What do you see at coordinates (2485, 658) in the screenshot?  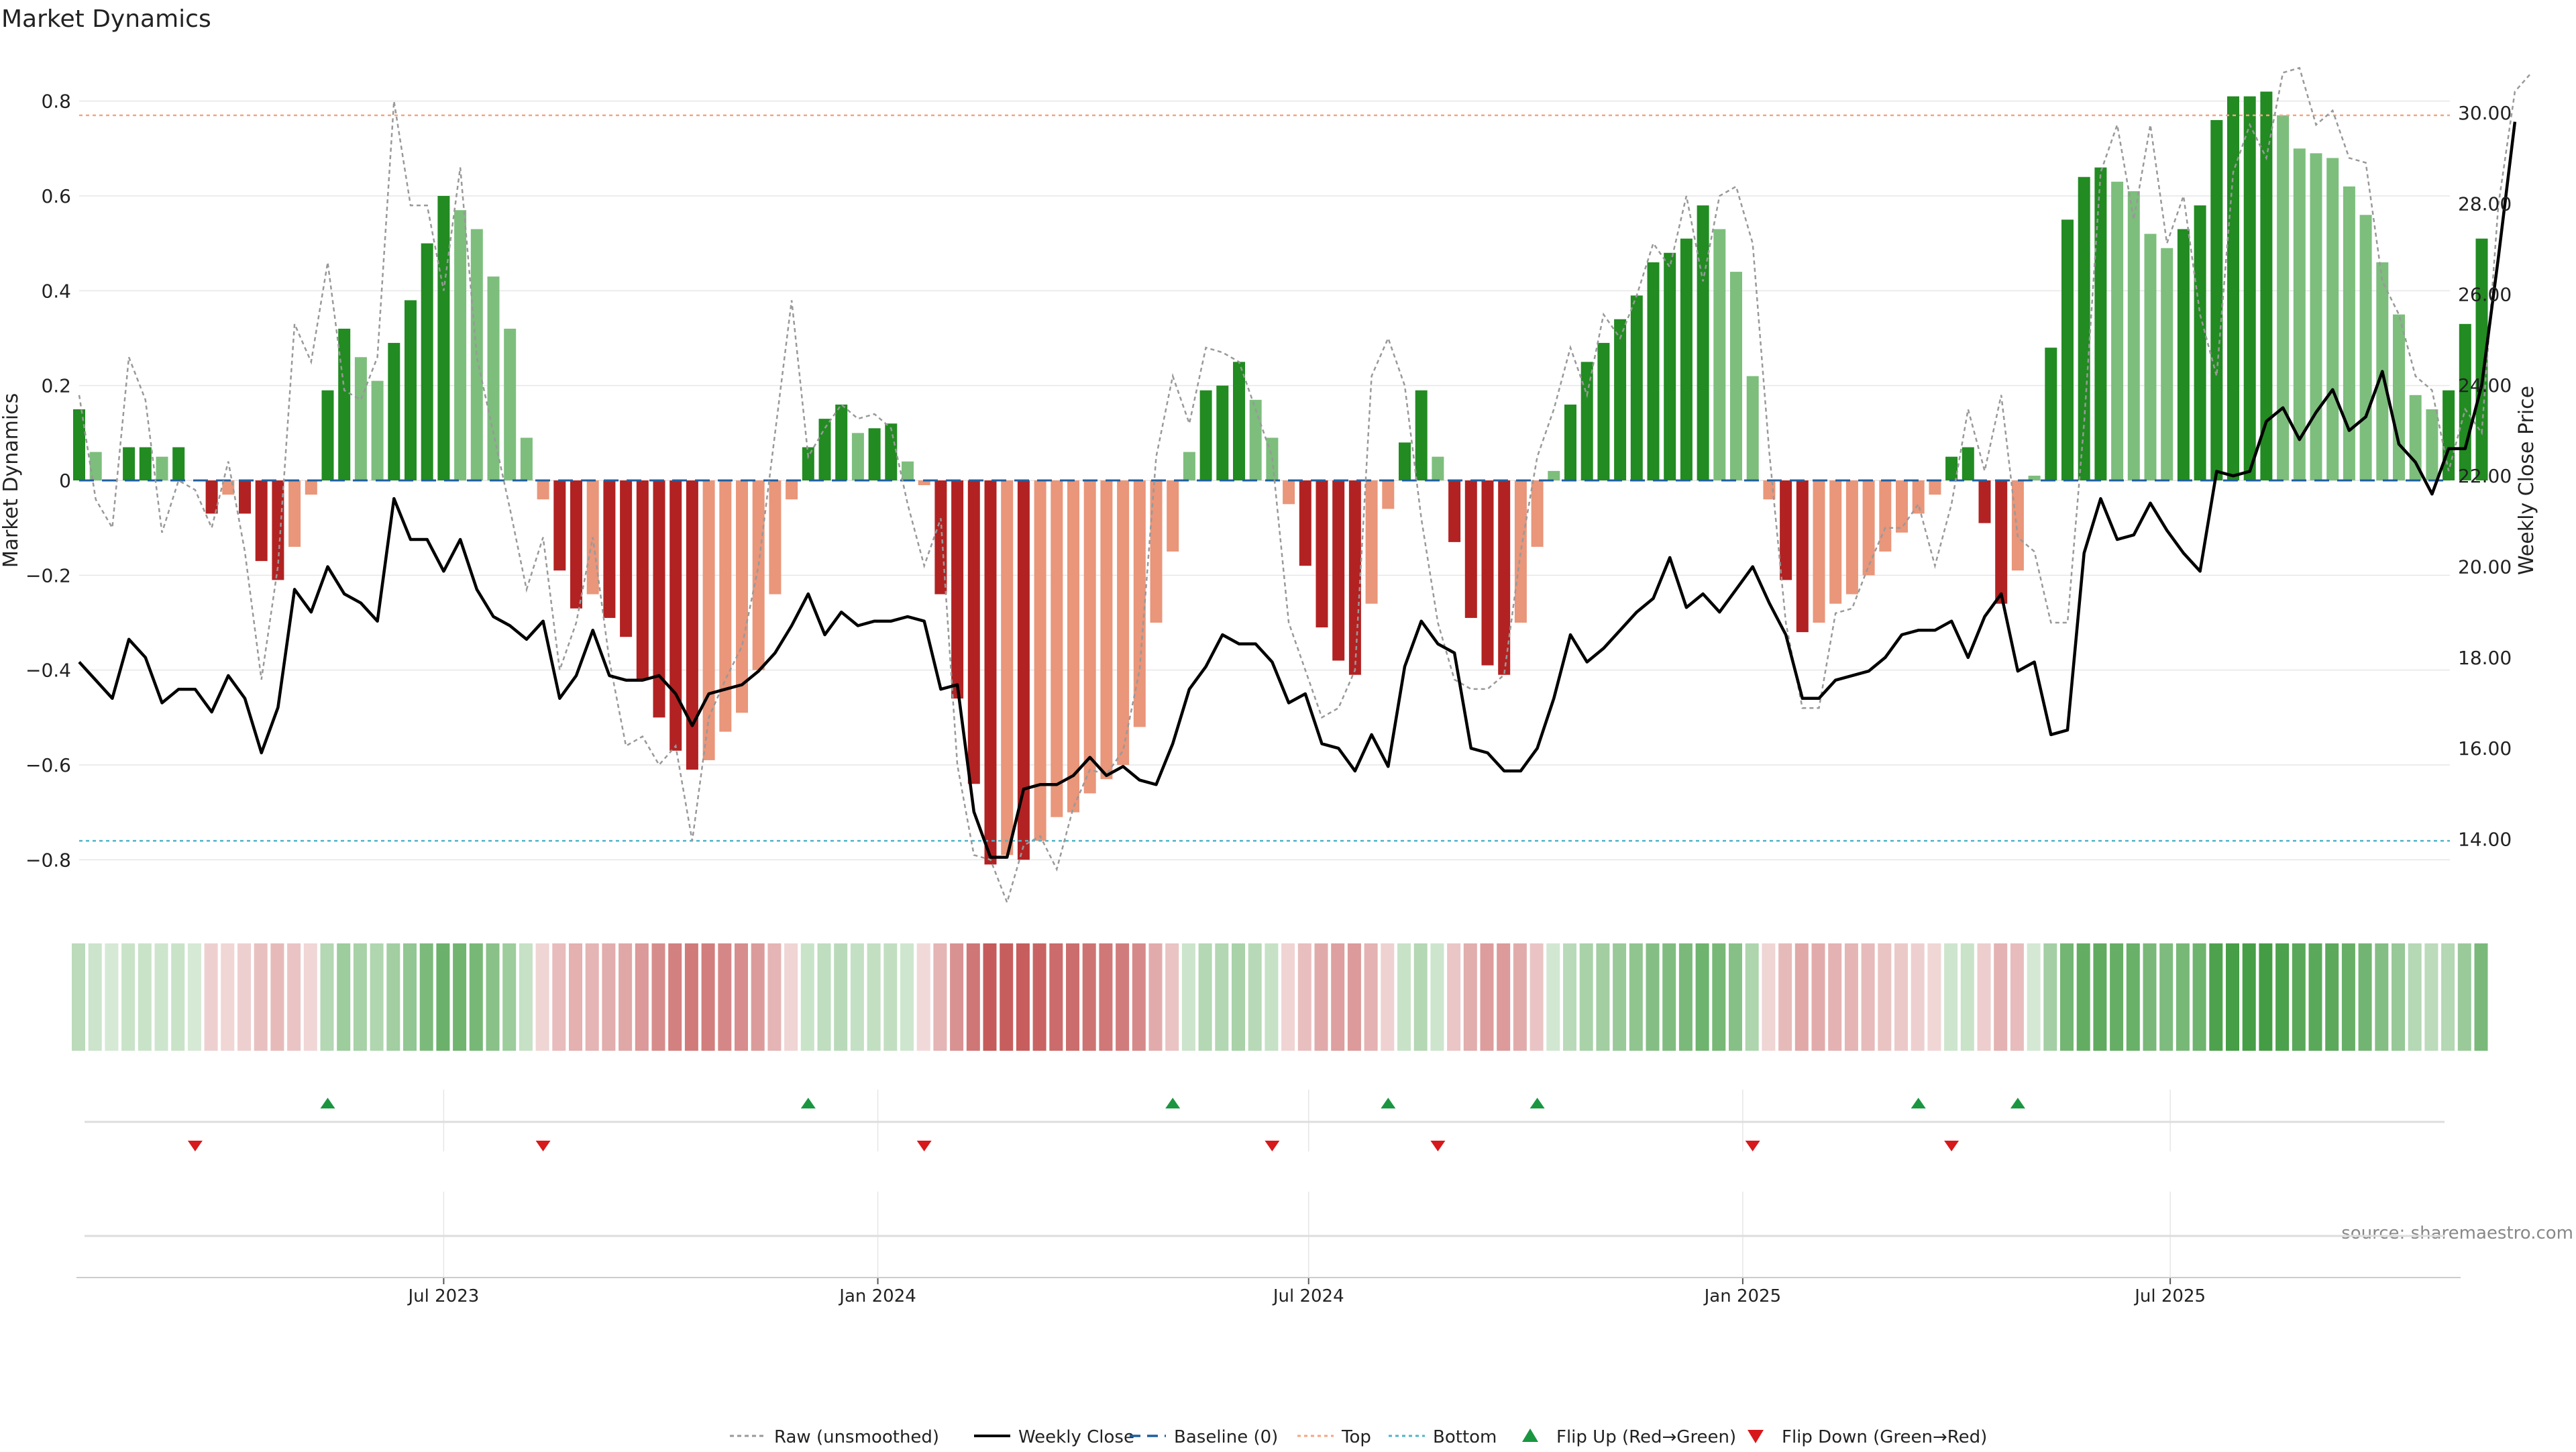 I see `y2-tick-label: 18.00` at bounding box center [2485, 658].